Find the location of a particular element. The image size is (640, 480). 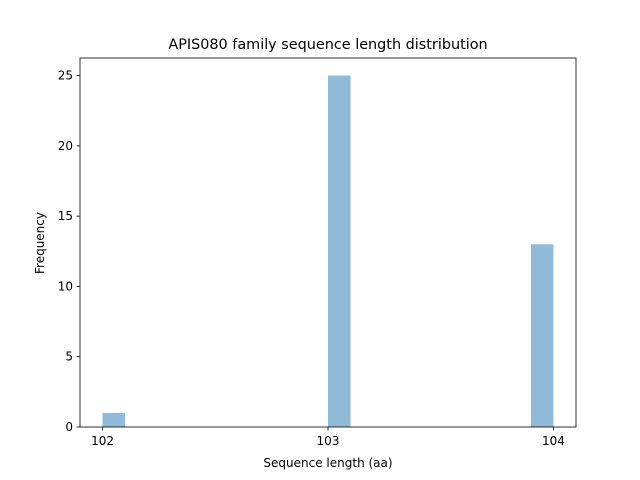

y-tick-label: 15 is located at coordinates (65, 216).